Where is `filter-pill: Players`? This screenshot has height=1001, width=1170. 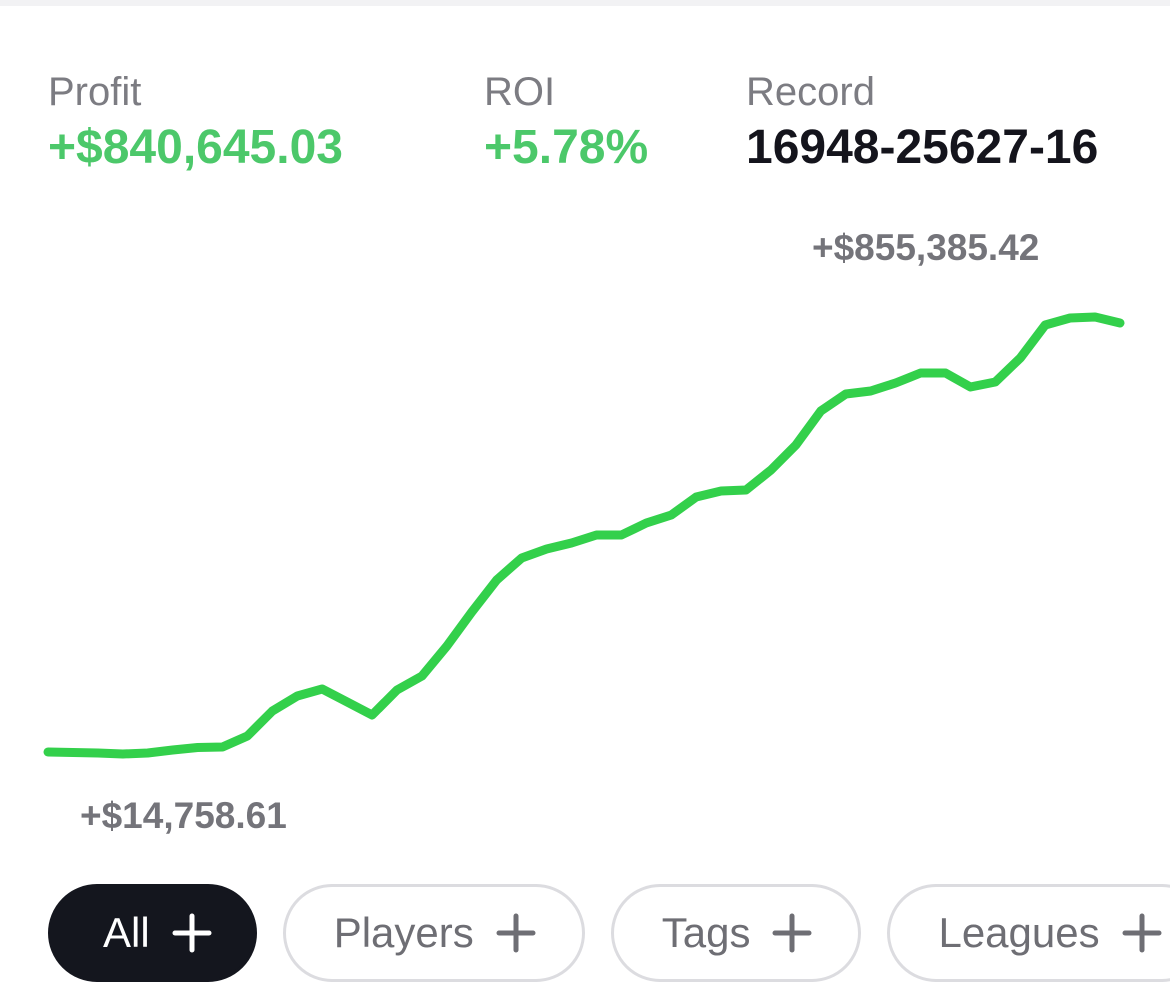 filter-pill: Players is located at coordinates (433, 933).